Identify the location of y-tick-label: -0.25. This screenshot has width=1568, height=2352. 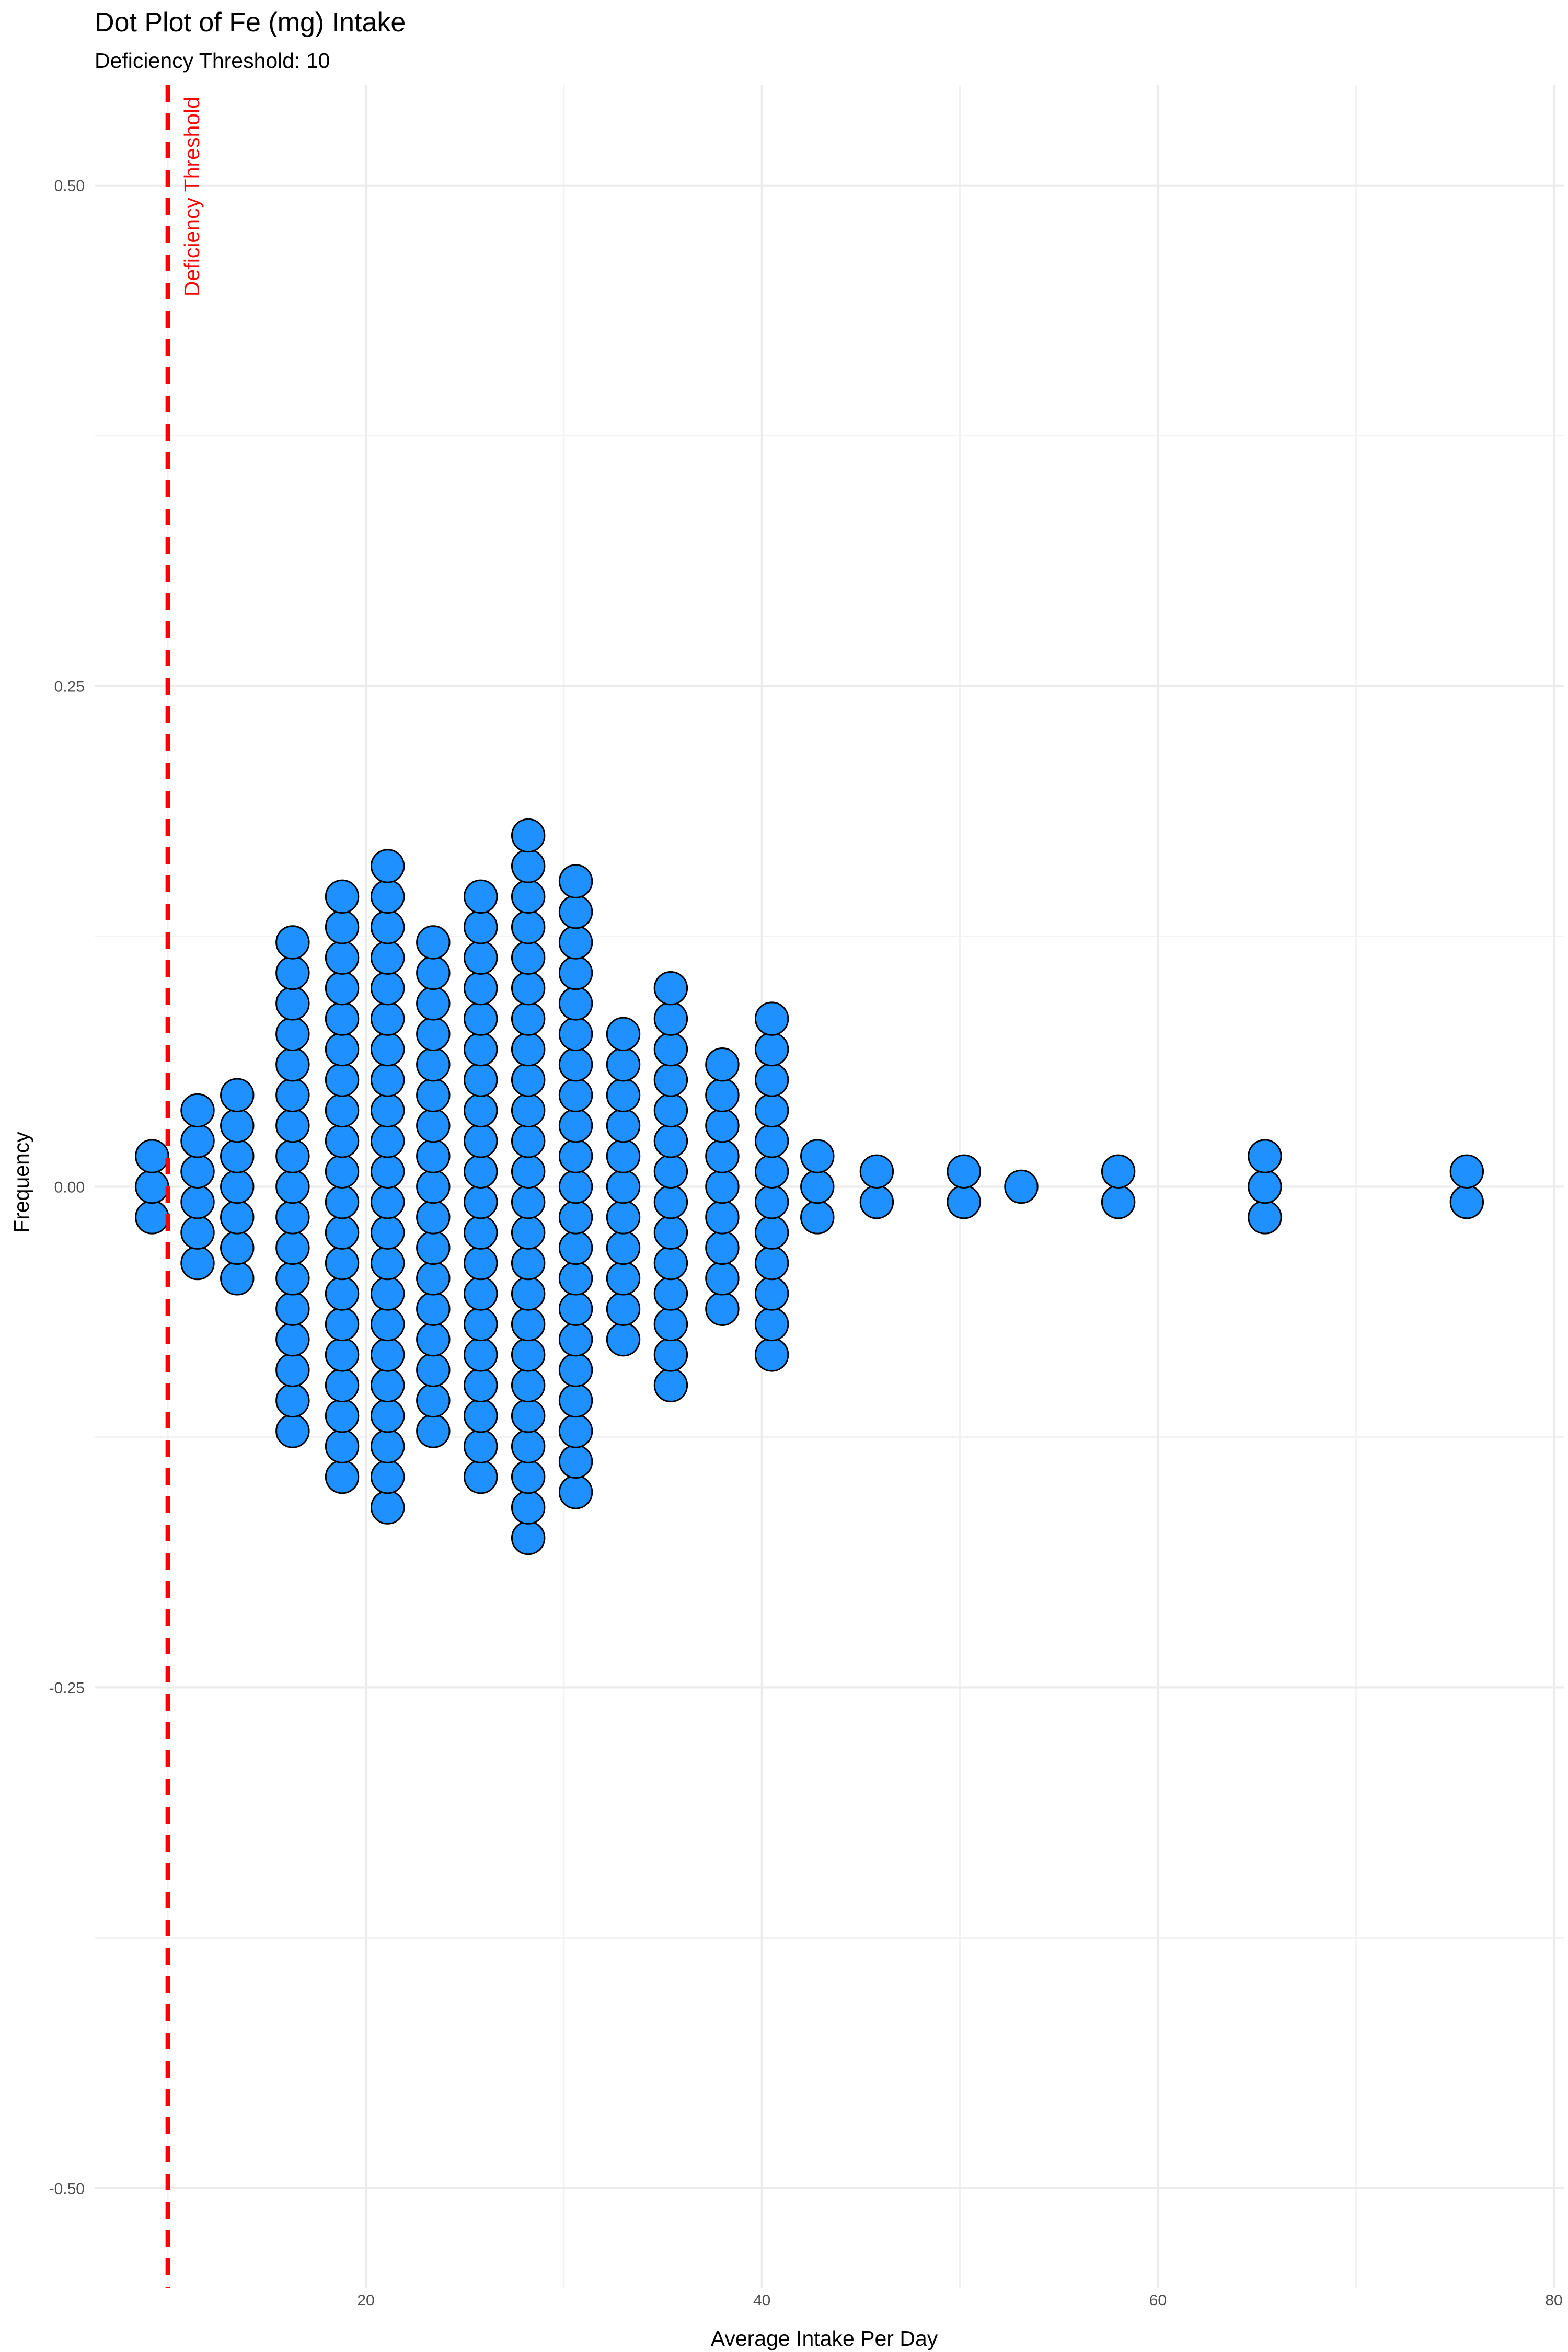
(67, 1688).